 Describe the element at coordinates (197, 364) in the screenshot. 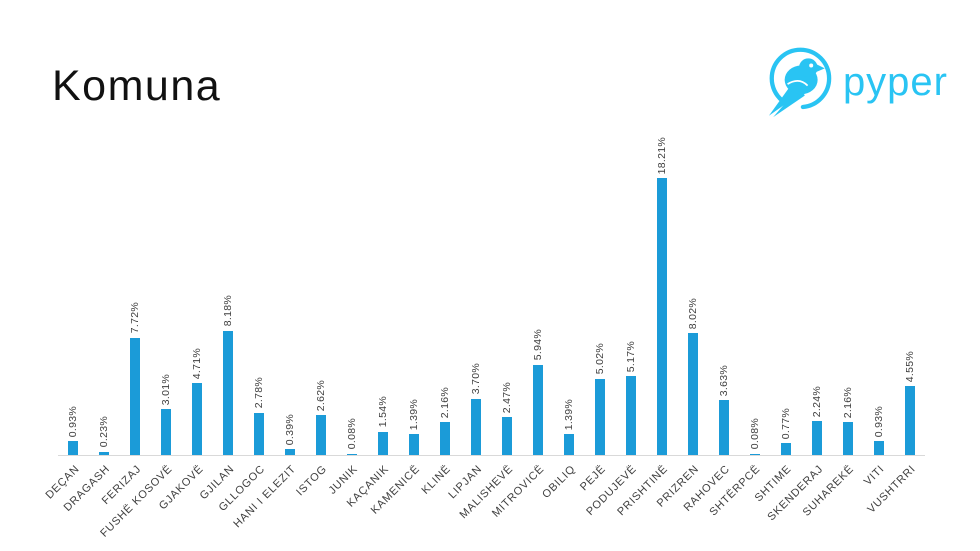

I see `value-label: 4.71%` at that location.